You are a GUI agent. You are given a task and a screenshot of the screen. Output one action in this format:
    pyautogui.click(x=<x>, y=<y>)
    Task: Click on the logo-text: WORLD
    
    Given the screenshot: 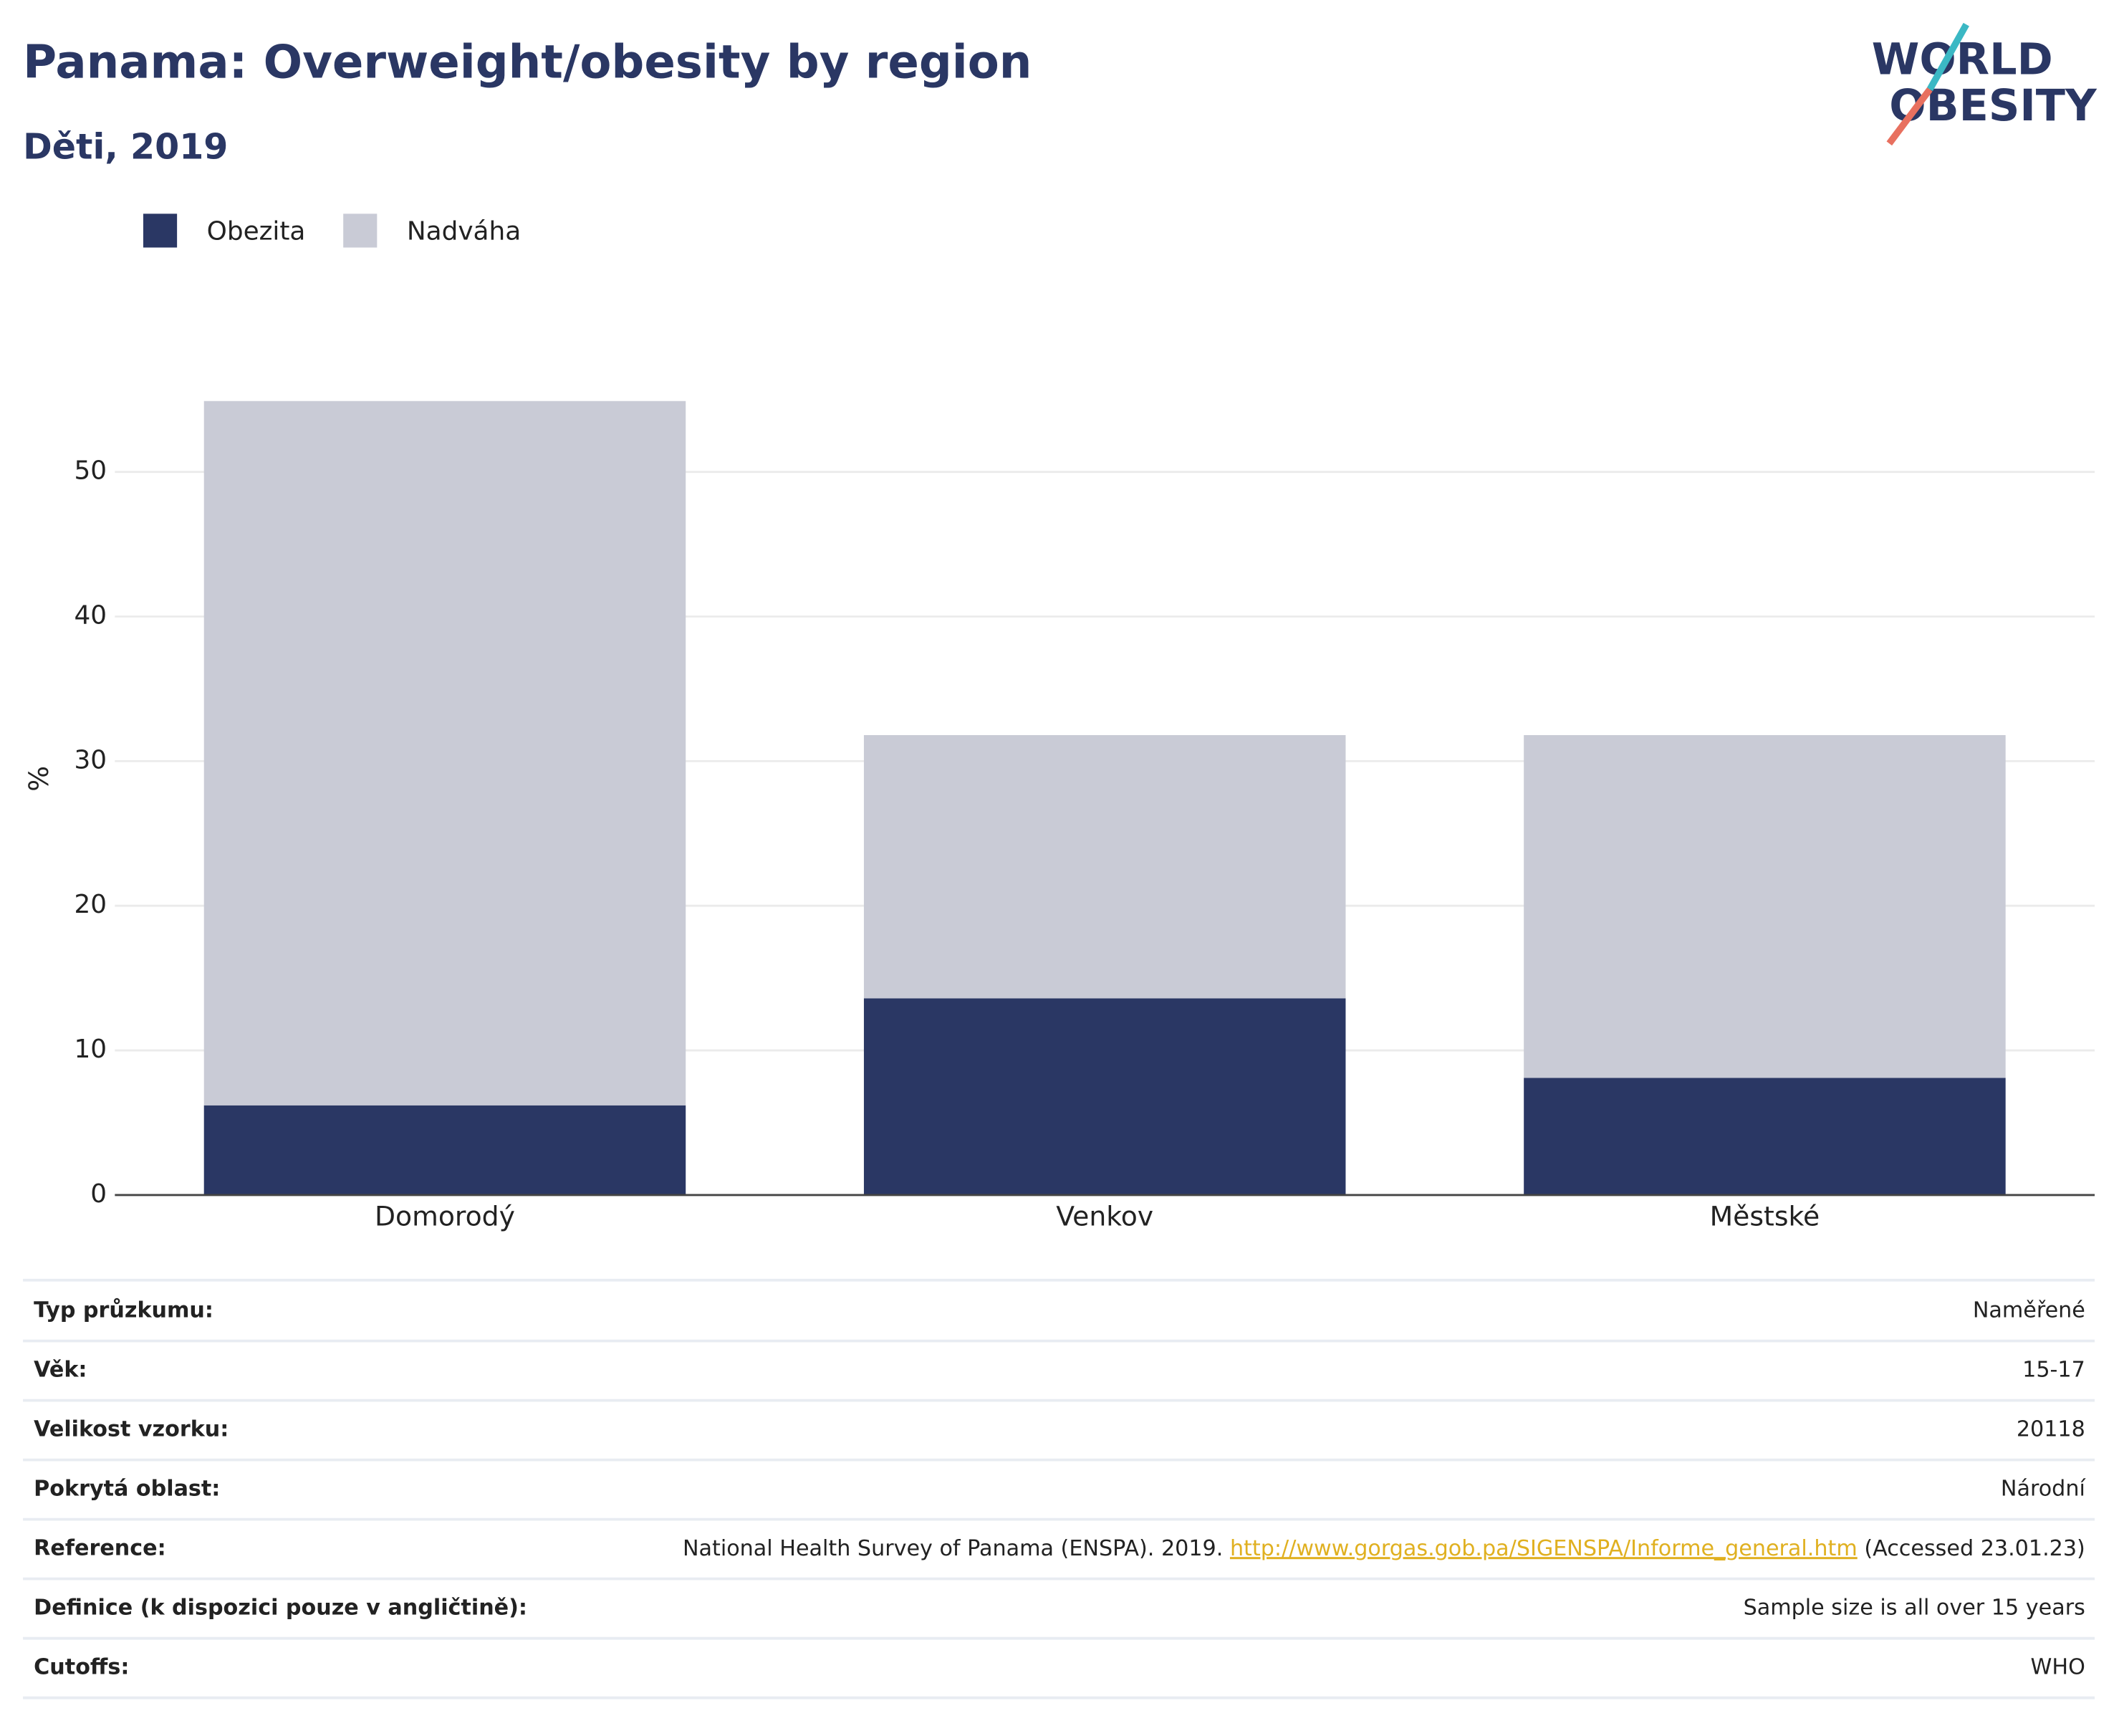 What is the action you would take?
    pyautogui.click(x=1963, y=60)
    